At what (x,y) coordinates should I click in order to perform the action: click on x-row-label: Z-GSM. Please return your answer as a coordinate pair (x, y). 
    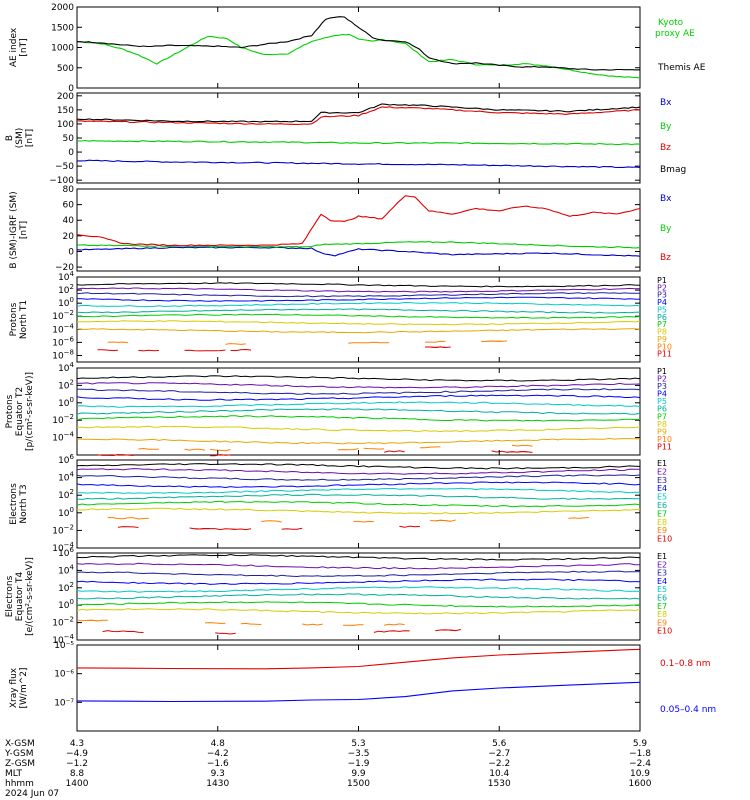
    Looking at the image, I should click on (20, 764).